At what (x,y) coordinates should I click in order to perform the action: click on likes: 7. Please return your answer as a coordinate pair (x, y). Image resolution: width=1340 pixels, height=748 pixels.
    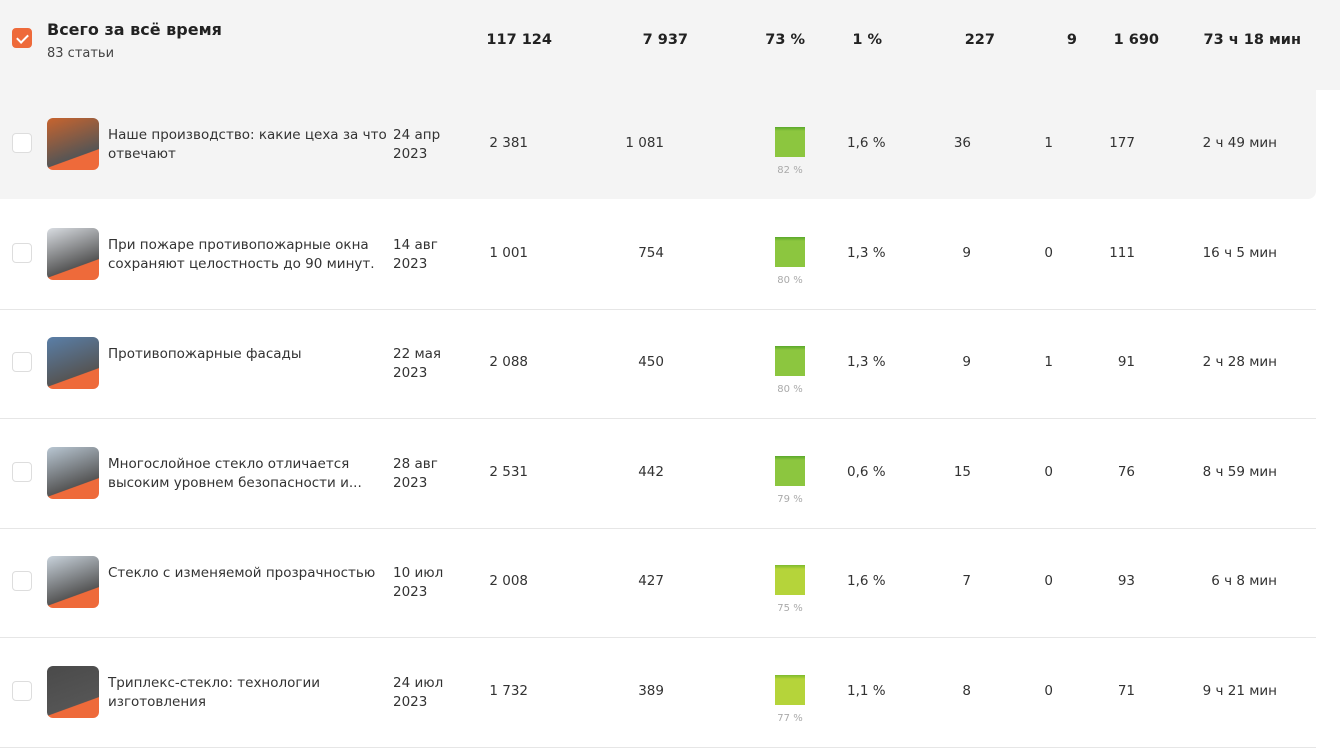
    Looking at the image, I should click on (966, 581).